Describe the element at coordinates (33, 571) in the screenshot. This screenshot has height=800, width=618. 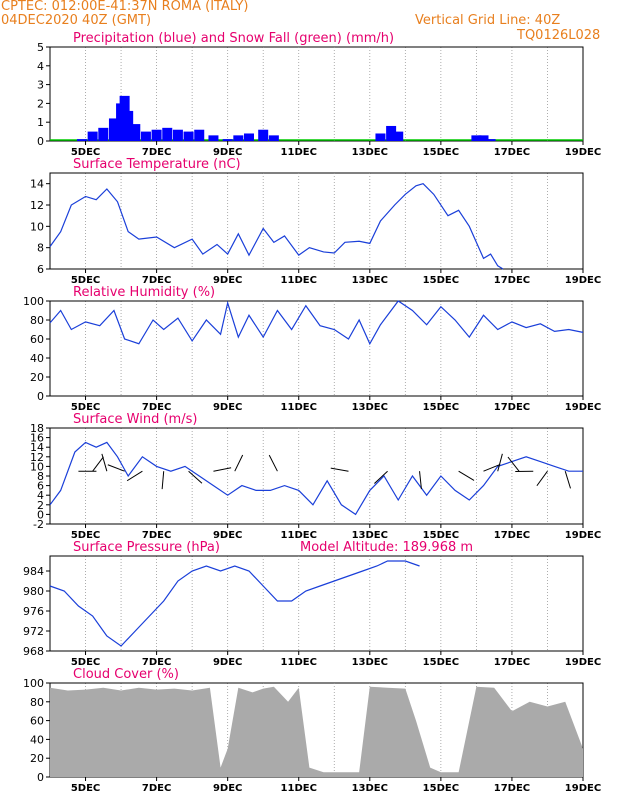
I see `y-tick-label: 984` at that location.